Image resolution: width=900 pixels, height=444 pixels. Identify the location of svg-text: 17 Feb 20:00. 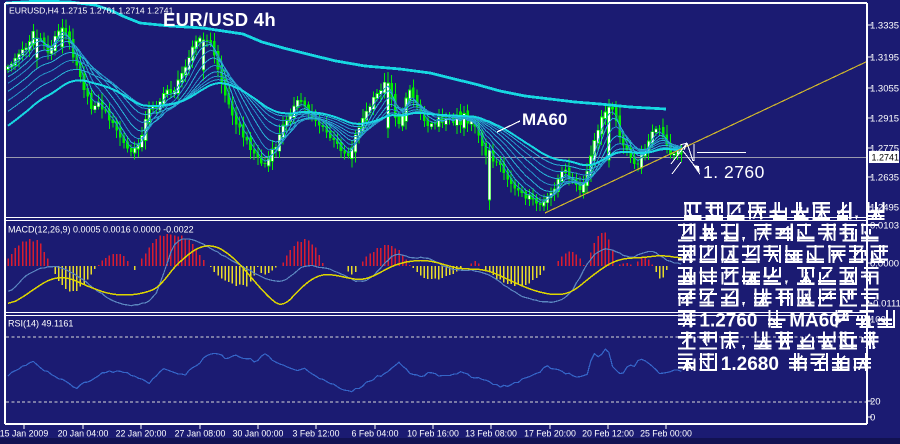
(550, 434).